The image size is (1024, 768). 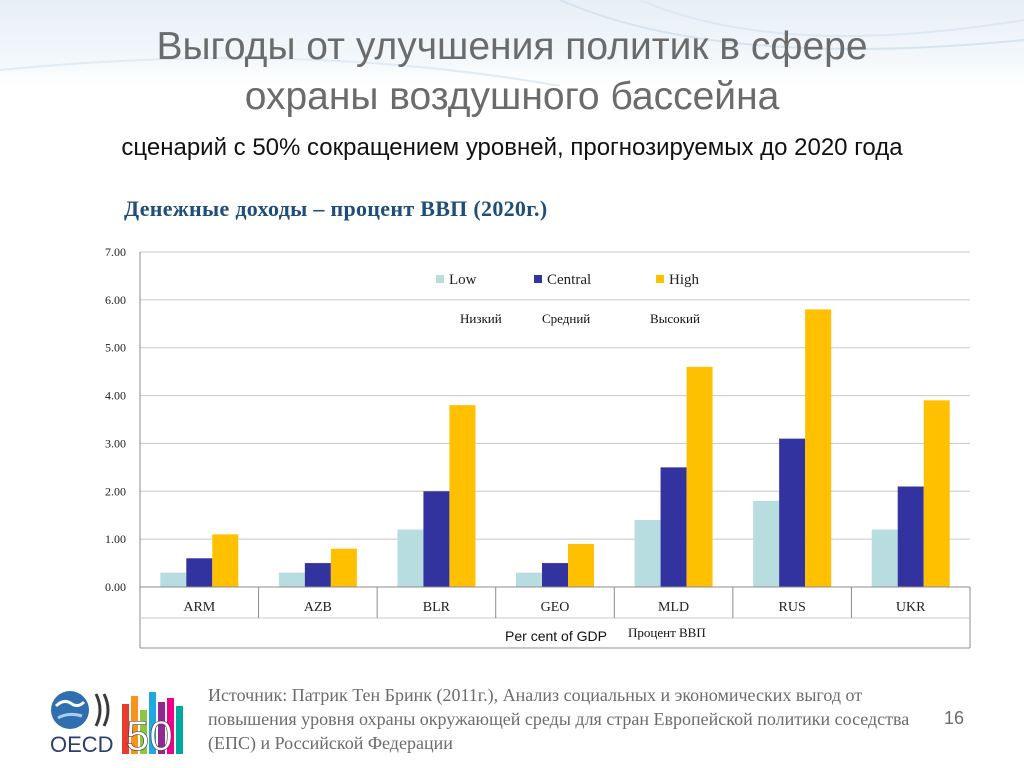 What do you see at coordinates (538, 279) in the screenshot?
I see `legend-swatch-central` at bounding box center [538, 279].